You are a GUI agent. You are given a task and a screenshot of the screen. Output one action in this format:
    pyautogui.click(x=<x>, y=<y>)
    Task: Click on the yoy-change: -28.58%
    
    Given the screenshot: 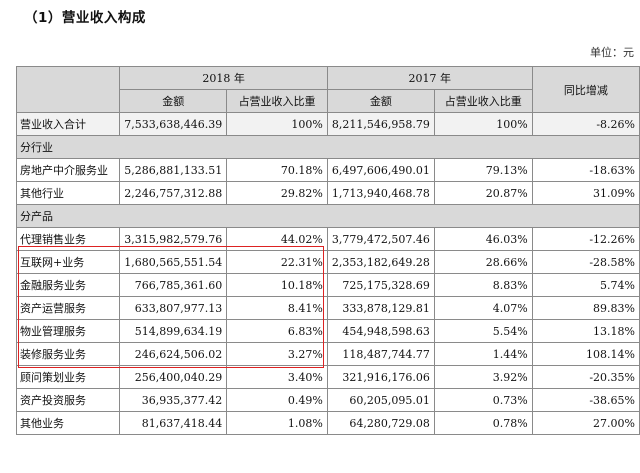 What is the action you would take?
    pyautogui.click(x=585, y=262)
    